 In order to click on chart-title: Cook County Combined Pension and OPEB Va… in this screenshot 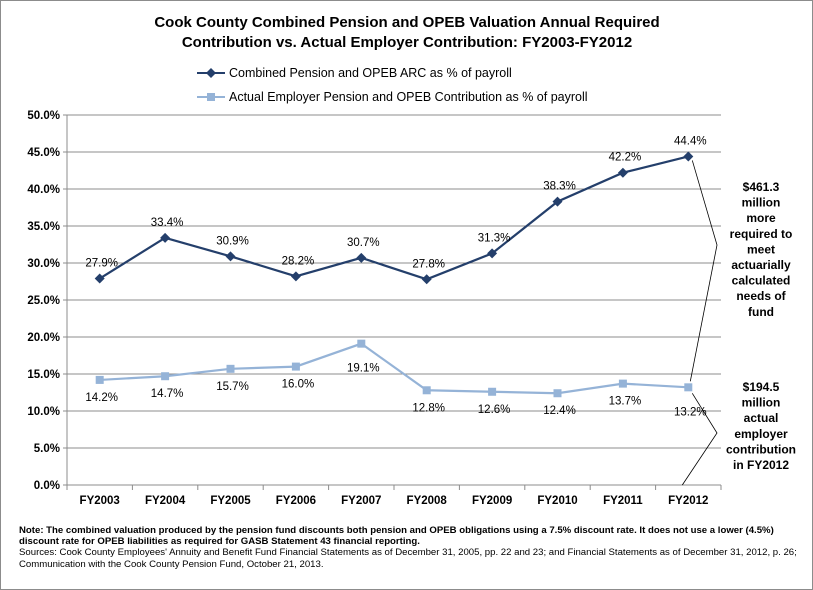, I will do `click(406, 32)`.